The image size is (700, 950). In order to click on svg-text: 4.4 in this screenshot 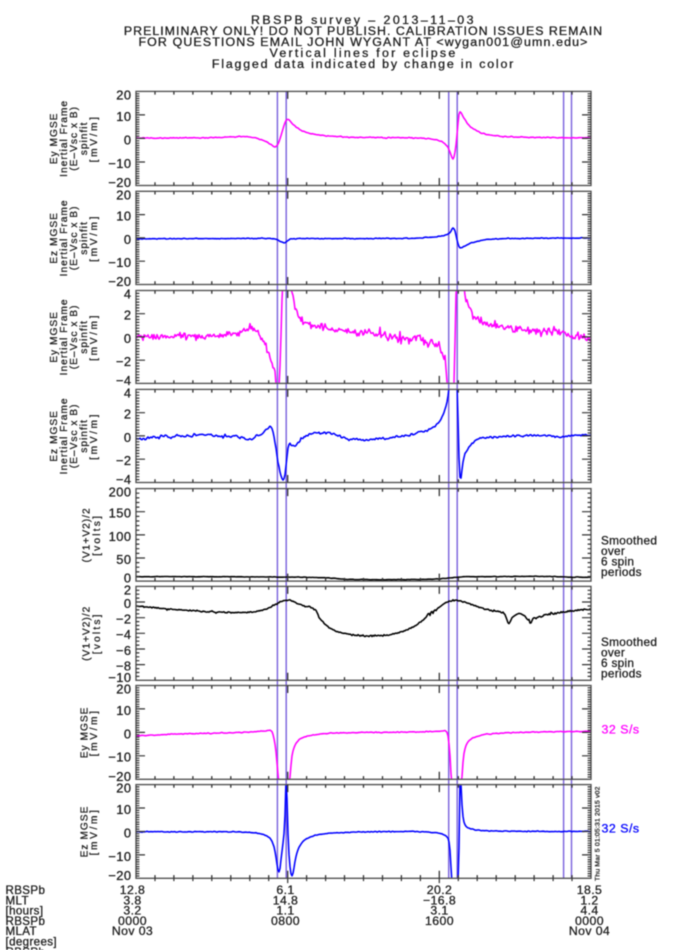, I will do `click(589, 911)`.